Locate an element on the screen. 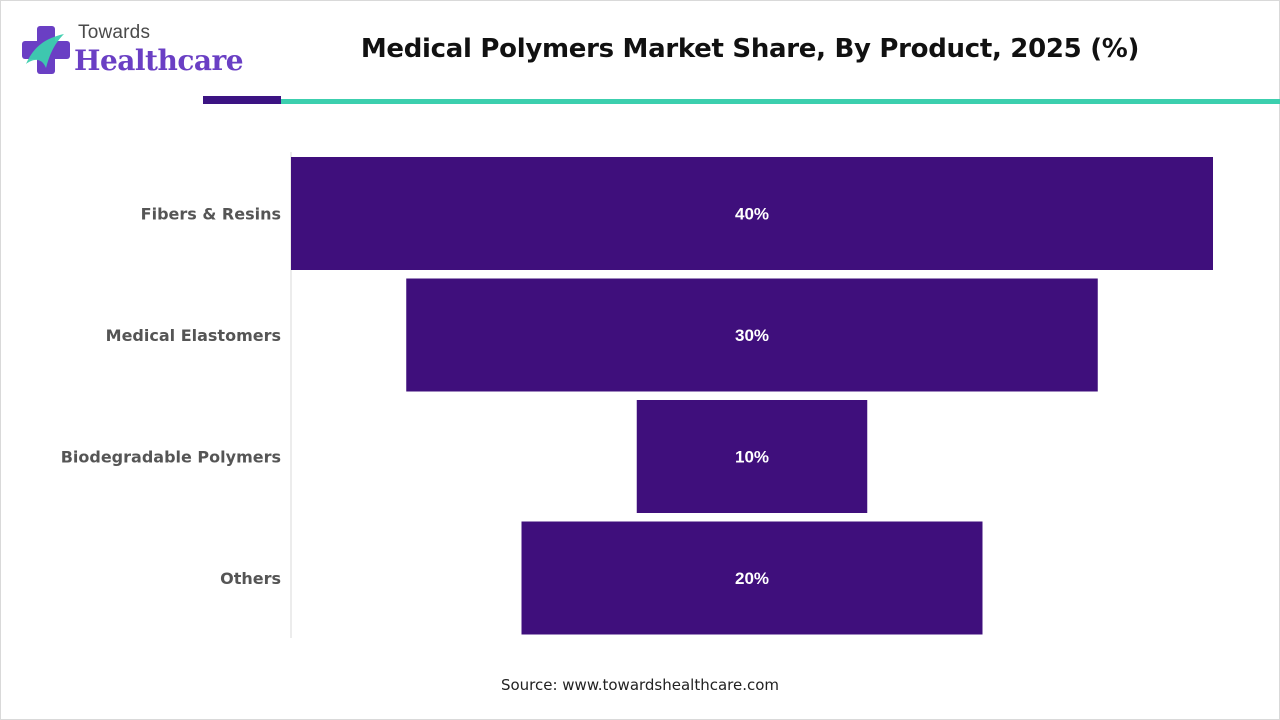 The width and height of the screenshot is (1280, 720). health-cross-icon is located at coordinates (46, 50).